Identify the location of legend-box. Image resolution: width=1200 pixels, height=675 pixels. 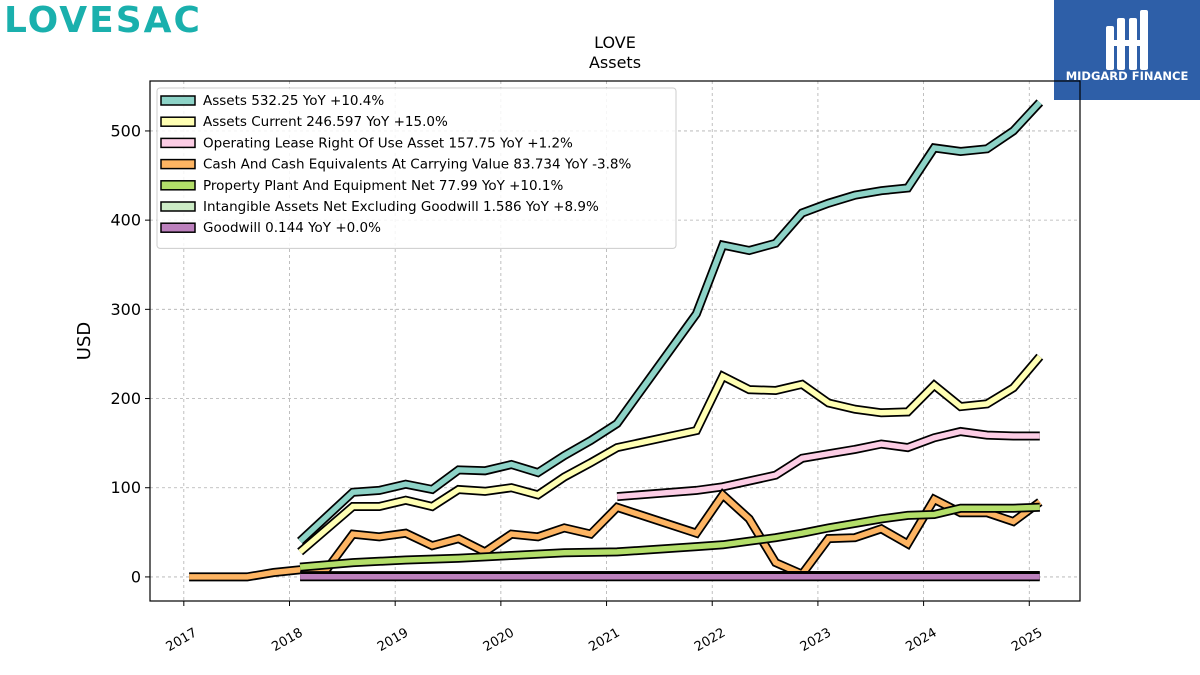
(416, 168).